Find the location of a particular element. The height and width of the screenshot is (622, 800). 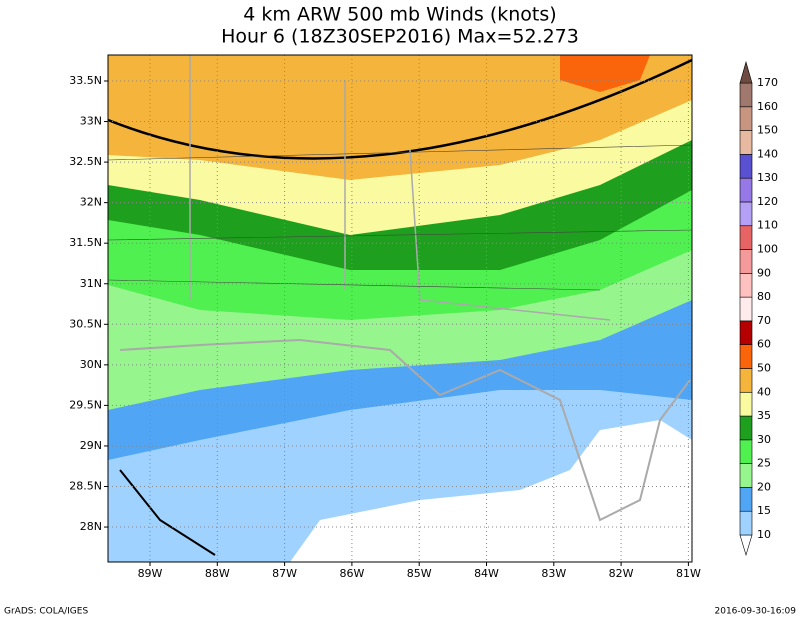

colorbar-label: 110 is located at coordinates (767, 225).